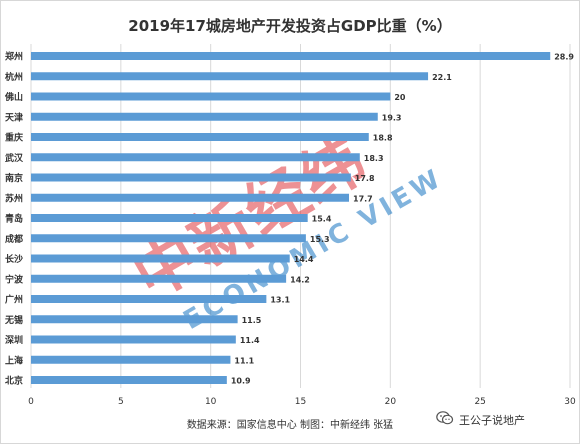 The width and height of the screenshot is (580, 444). Describe the element at coordinates (14, 239) in the screenshot. I see `category-label: 成都` at that location.